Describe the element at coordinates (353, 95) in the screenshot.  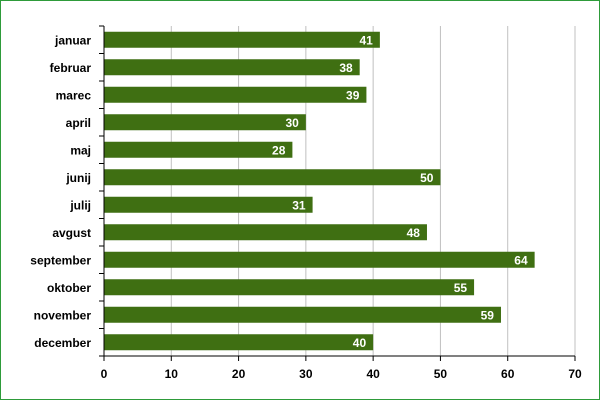
I see `bar-value-label: 39` at that location.